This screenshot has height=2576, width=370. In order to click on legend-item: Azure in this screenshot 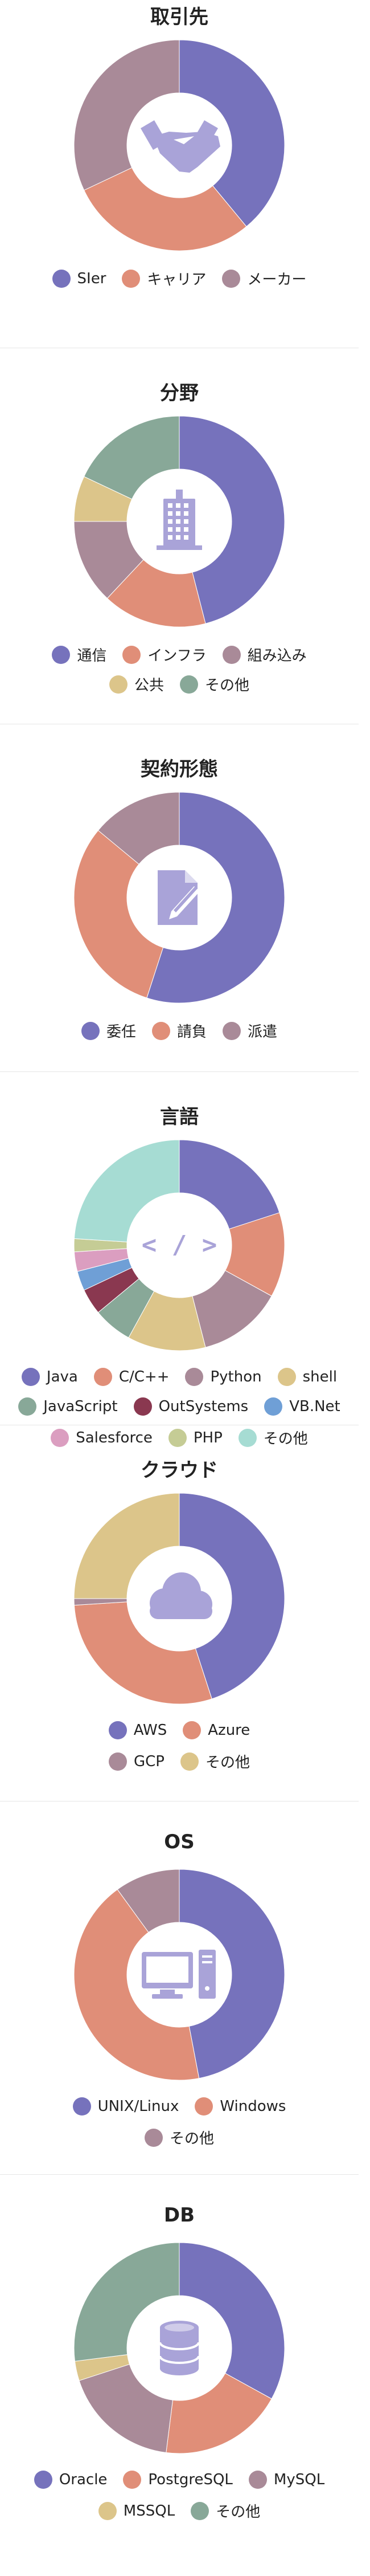, I will do `click(216, 1730)`.